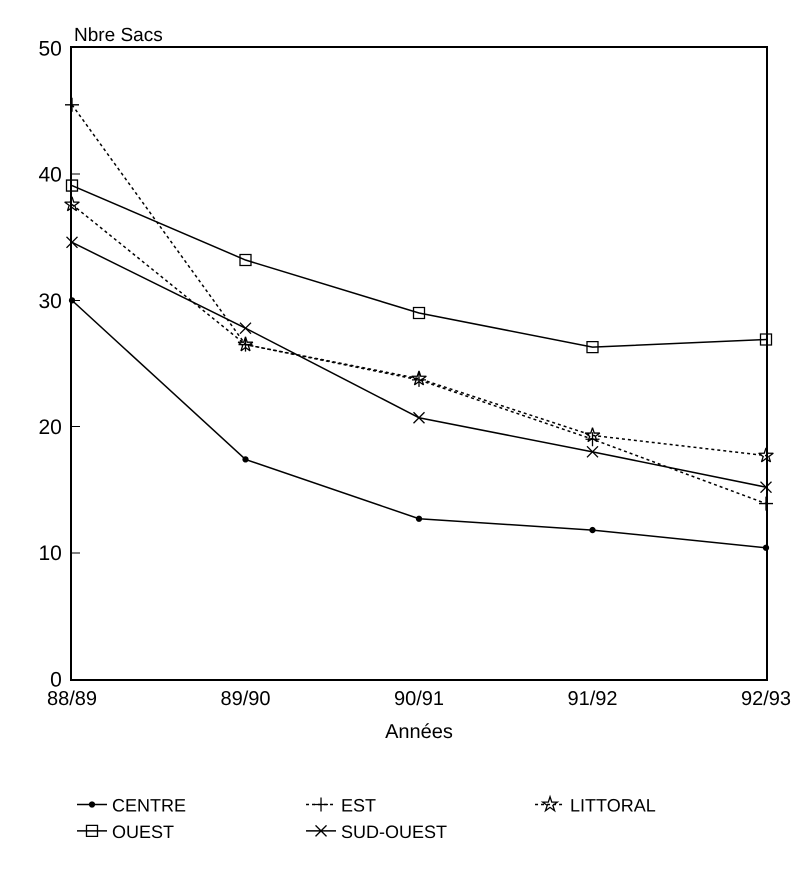  I want to click on x-tick-label: 91/92, so click(592, 699).